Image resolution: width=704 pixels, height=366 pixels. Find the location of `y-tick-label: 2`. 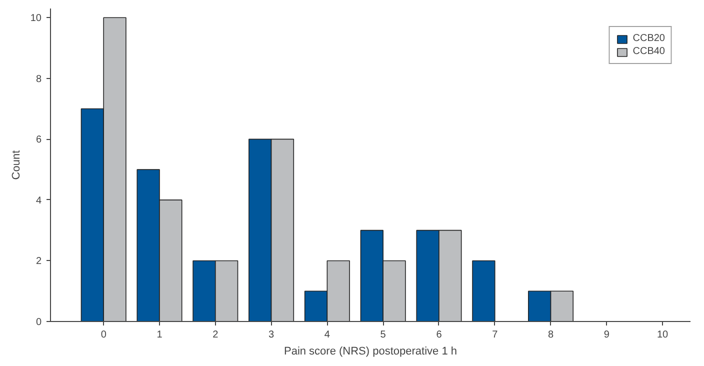

y-tick-label: 2 is located at coordinates (39, 262).